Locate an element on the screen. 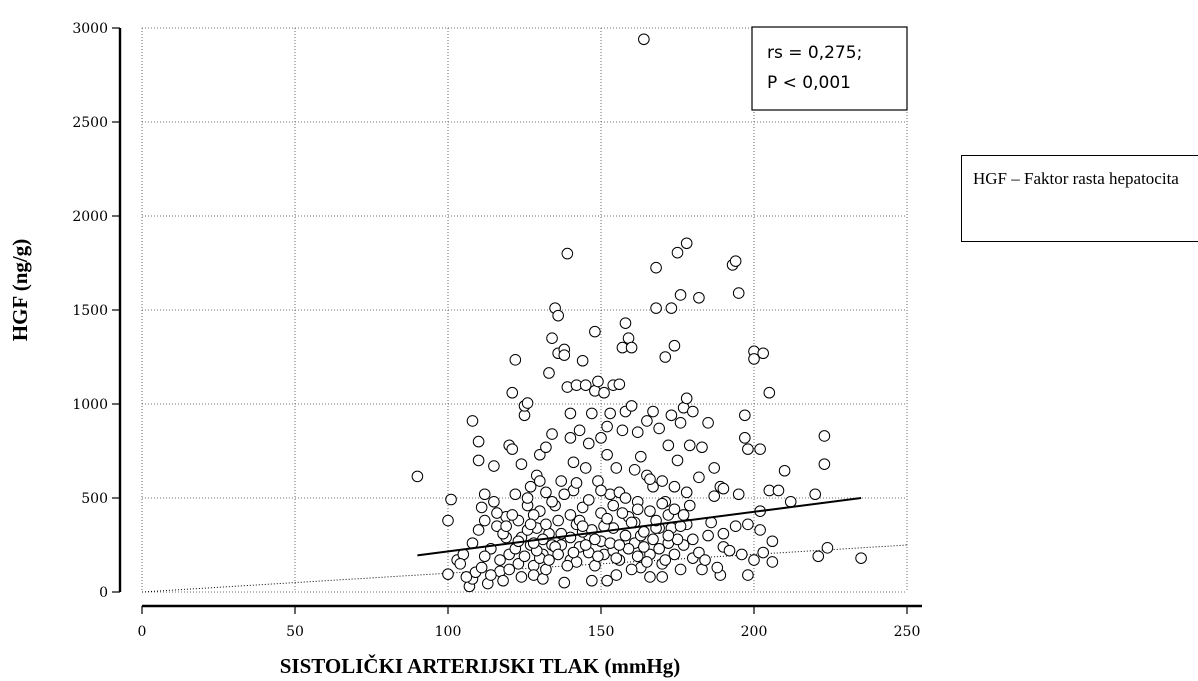  x-tick-label: 0 is located at coordinates (142, 632).